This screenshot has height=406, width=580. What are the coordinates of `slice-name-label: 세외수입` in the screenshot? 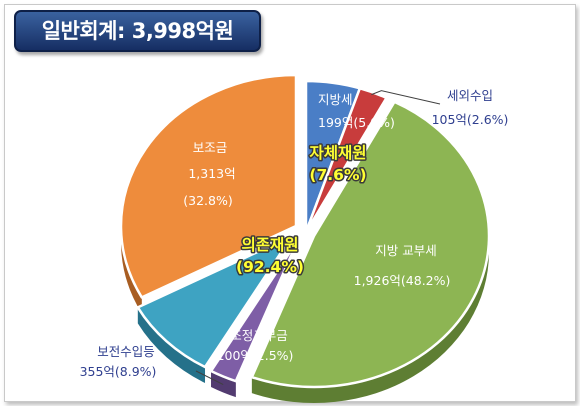 It's located at (470, 95).